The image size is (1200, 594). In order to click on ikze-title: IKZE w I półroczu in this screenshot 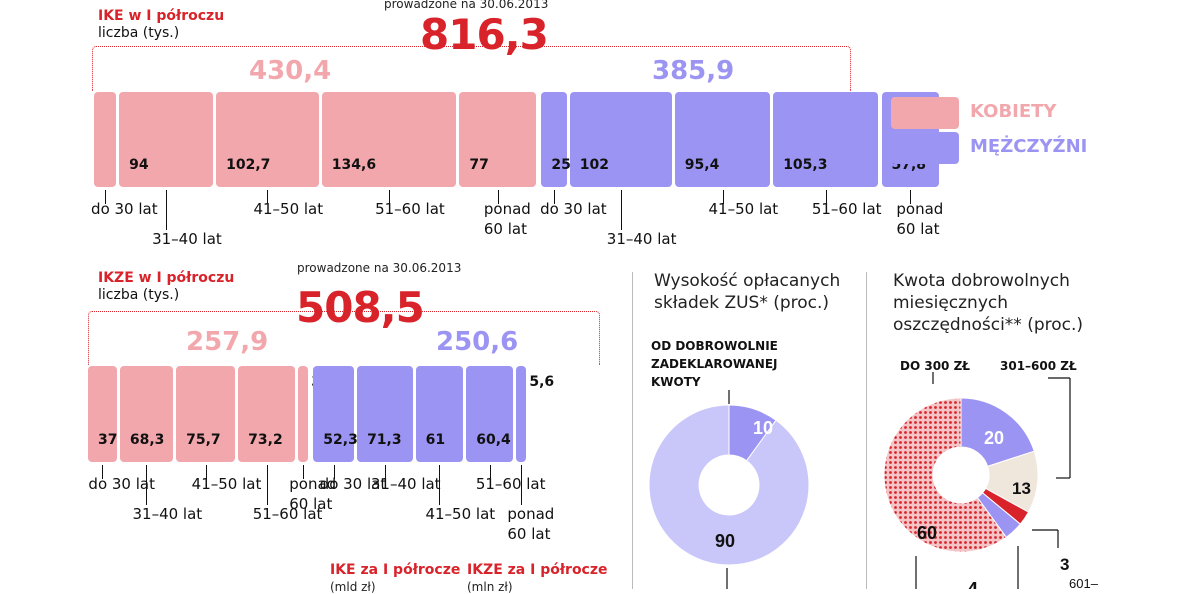, I will do `click(166, 278)`.